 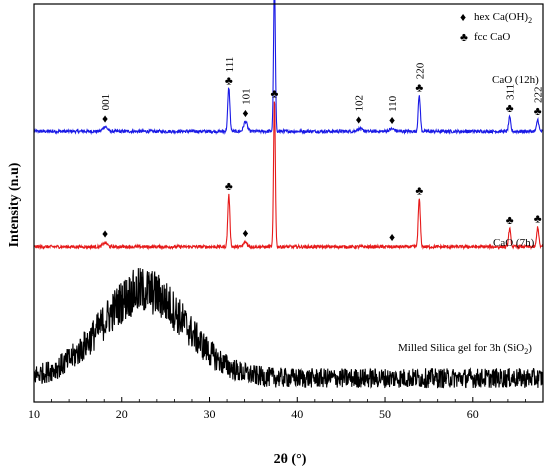 I want to click on peak-label: 001, so click(x=106, y=102).